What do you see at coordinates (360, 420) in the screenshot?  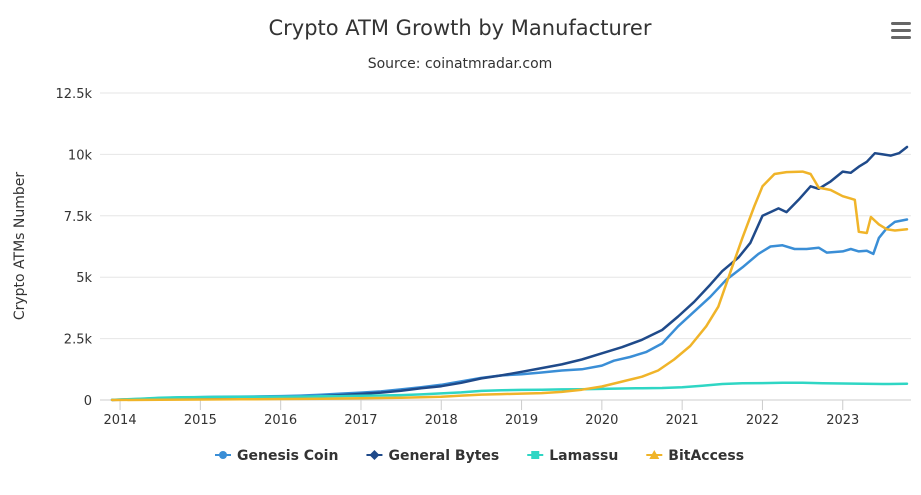 I see `x-tick-label: 2017` at bounding box center [360, 420].